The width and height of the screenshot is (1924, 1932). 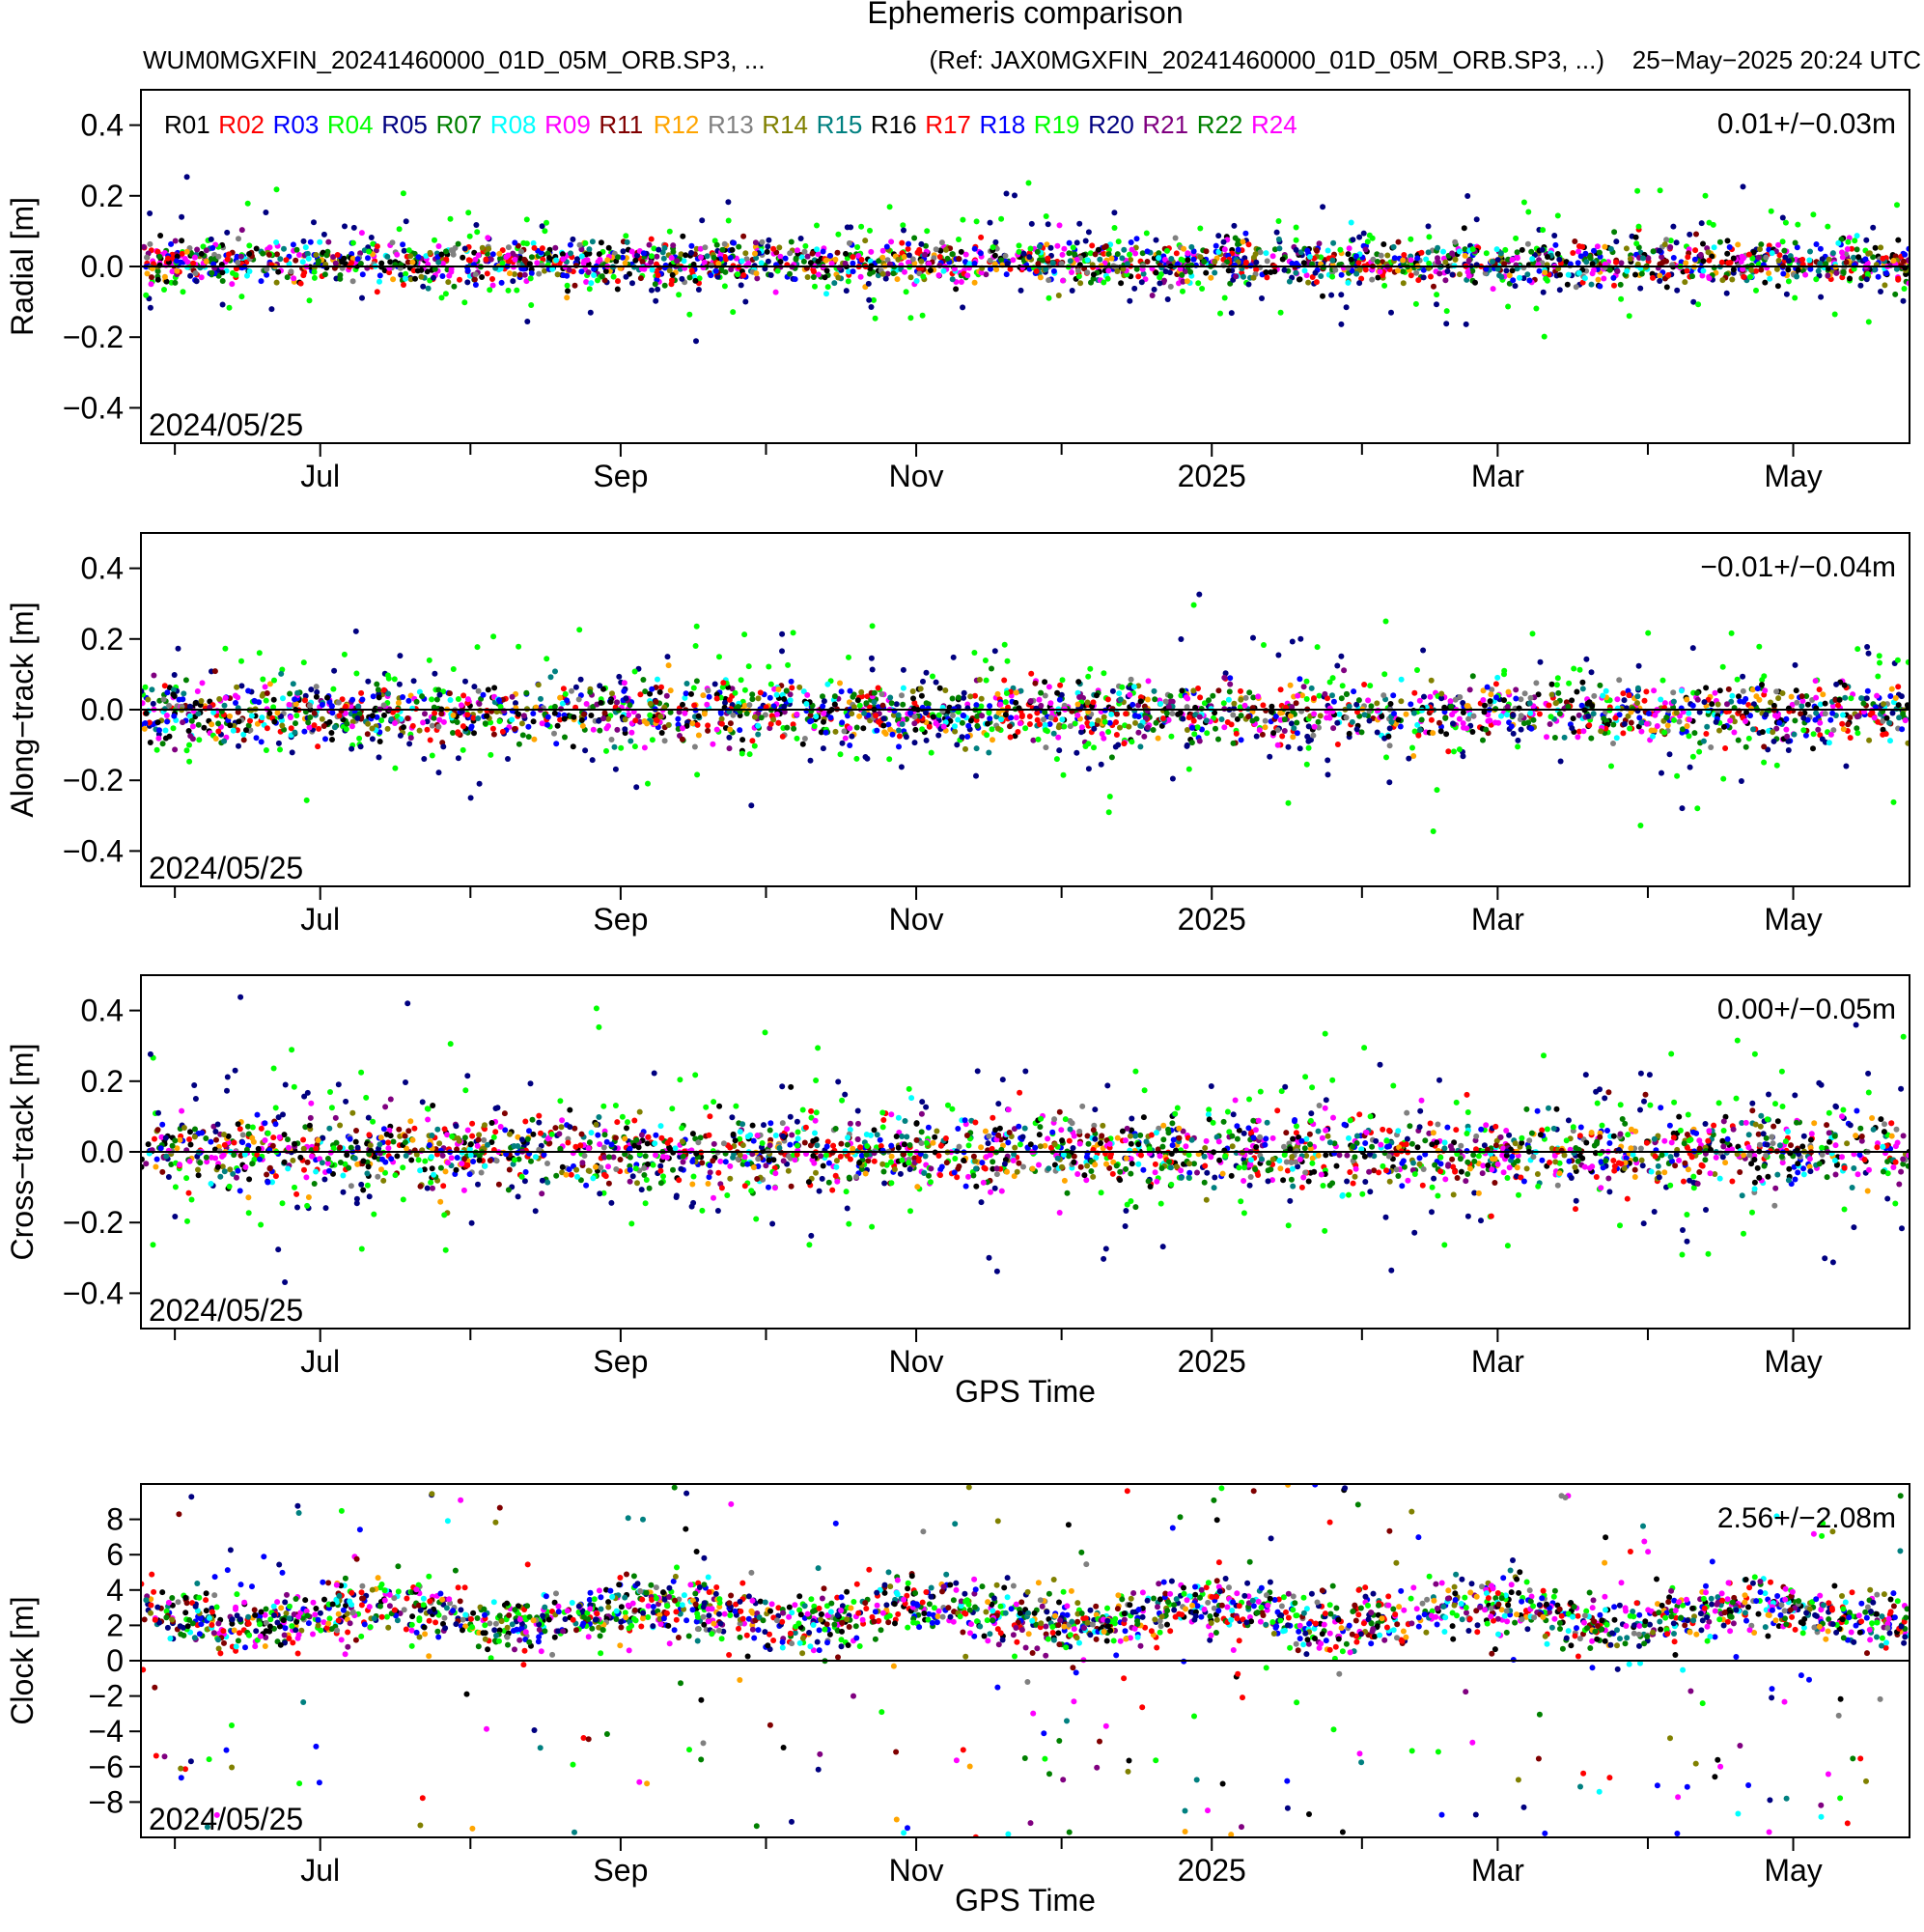 What do you see at coordinates (1274, 125) in the screenshot?
I see `legend-entry: R24` at bounding box center [1274, 125].